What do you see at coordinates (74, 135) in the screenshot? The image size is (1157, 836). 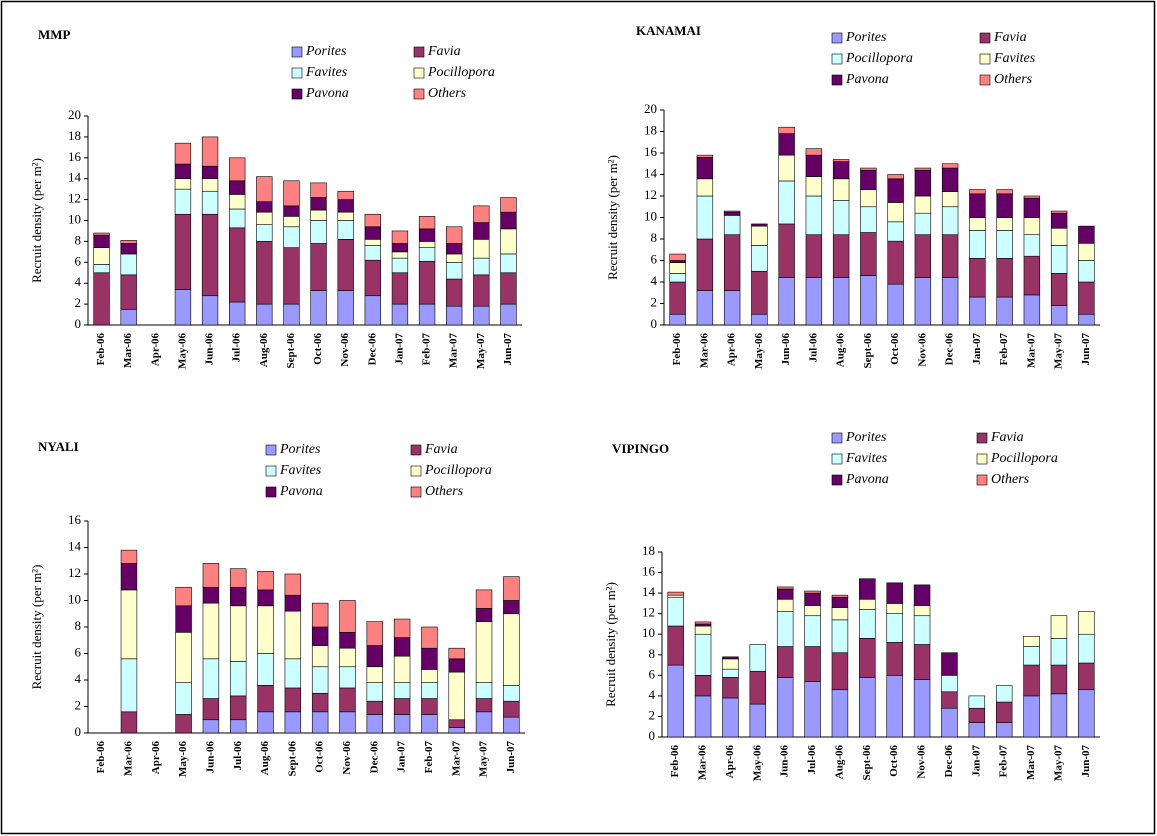 I see `y-tick-label: 18` at bounding box center [74, 135].